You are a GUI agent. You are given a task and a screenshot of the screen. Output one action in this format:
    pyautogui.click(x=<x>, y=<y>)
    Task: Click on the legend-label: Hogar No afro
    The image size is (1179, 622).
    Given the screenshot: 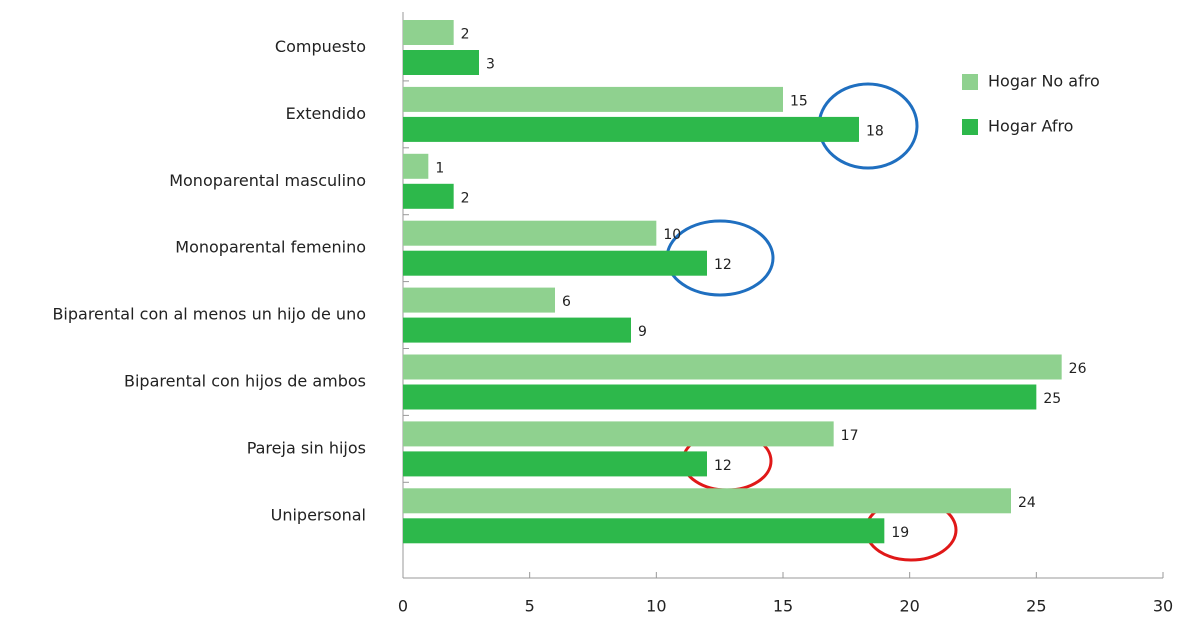 What is the action you would take?
    pyautogui.click(x=1044, y=81)
    